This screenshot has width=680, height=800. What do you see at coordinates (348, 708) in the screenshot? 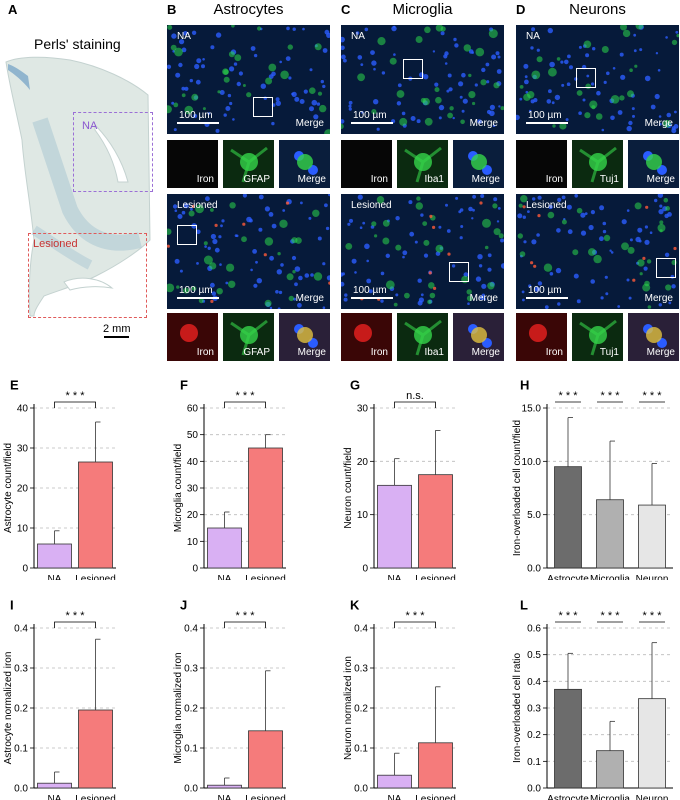
I see `y-axis-label: Neuron normalized iron` at bounding box center [348, 708].